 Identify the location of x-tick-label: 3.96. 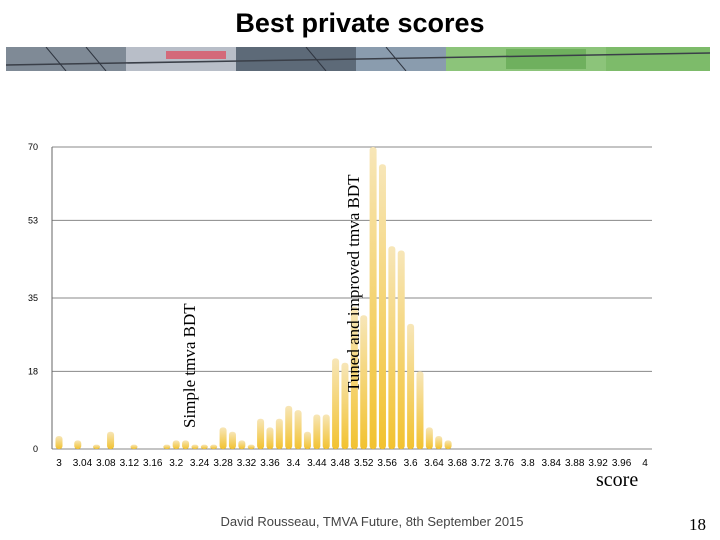
(622, 463).